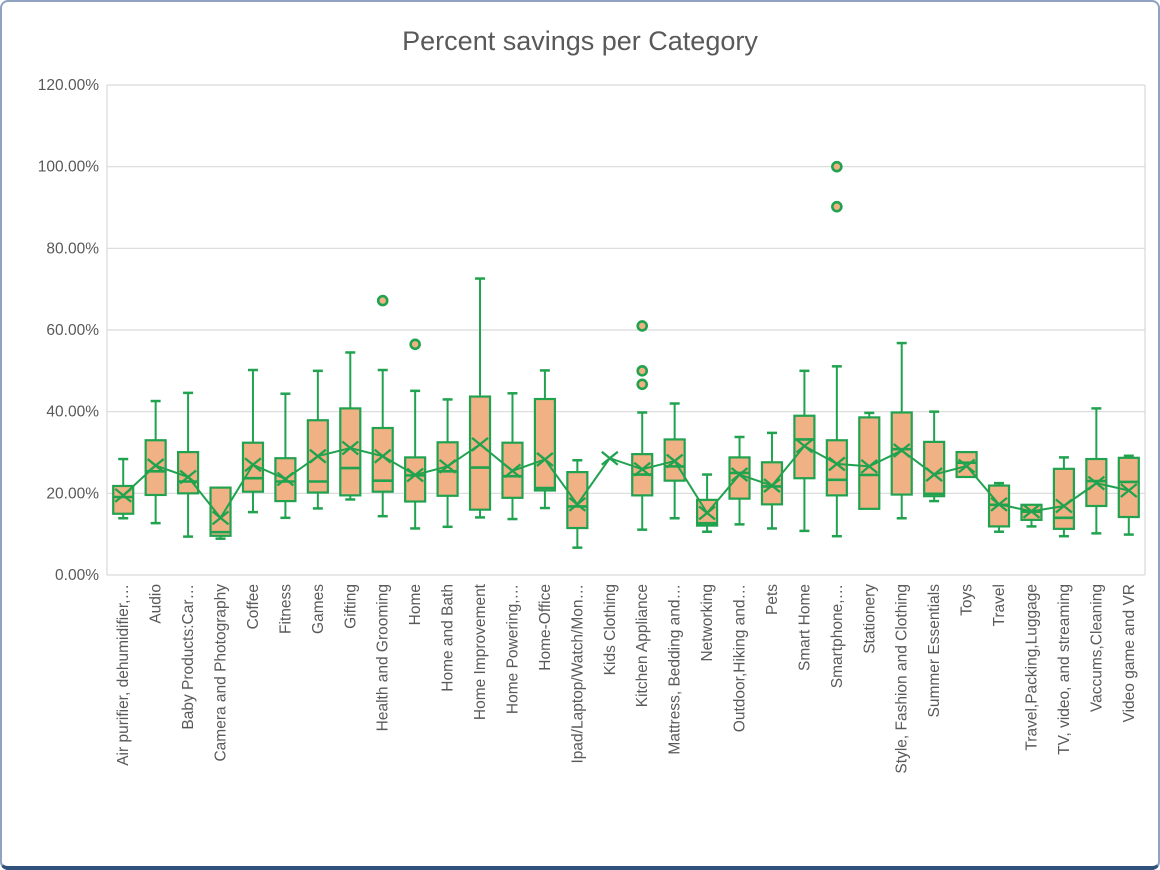 The image size is (1160, 870). What do you see at coordinates (902, 679) in the screenshot?
I see `x-axis-label: Style, Fashion and Clothing` at bounding box center [902, 679].